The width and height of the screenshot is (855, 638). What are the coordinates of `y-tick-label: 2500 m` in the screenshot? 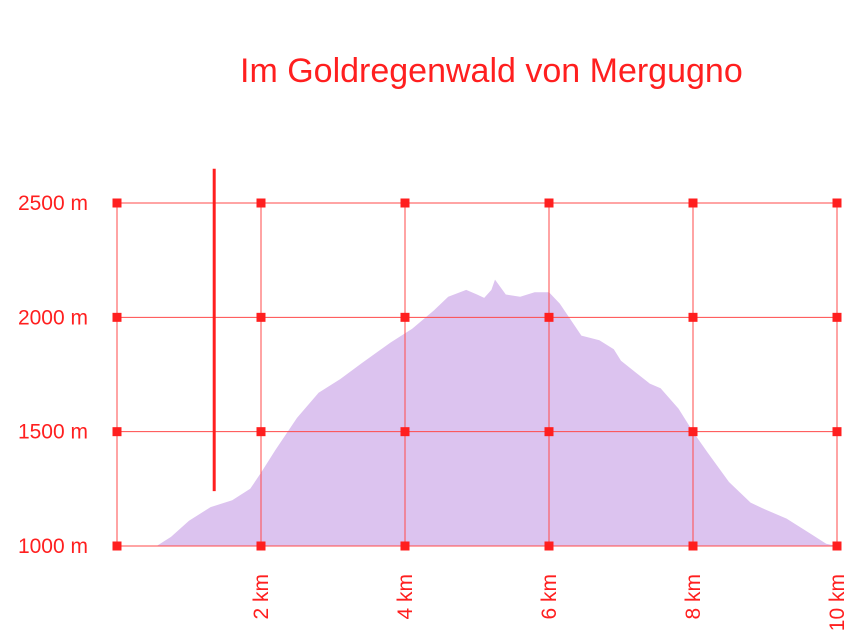 It's located at (53, 203).